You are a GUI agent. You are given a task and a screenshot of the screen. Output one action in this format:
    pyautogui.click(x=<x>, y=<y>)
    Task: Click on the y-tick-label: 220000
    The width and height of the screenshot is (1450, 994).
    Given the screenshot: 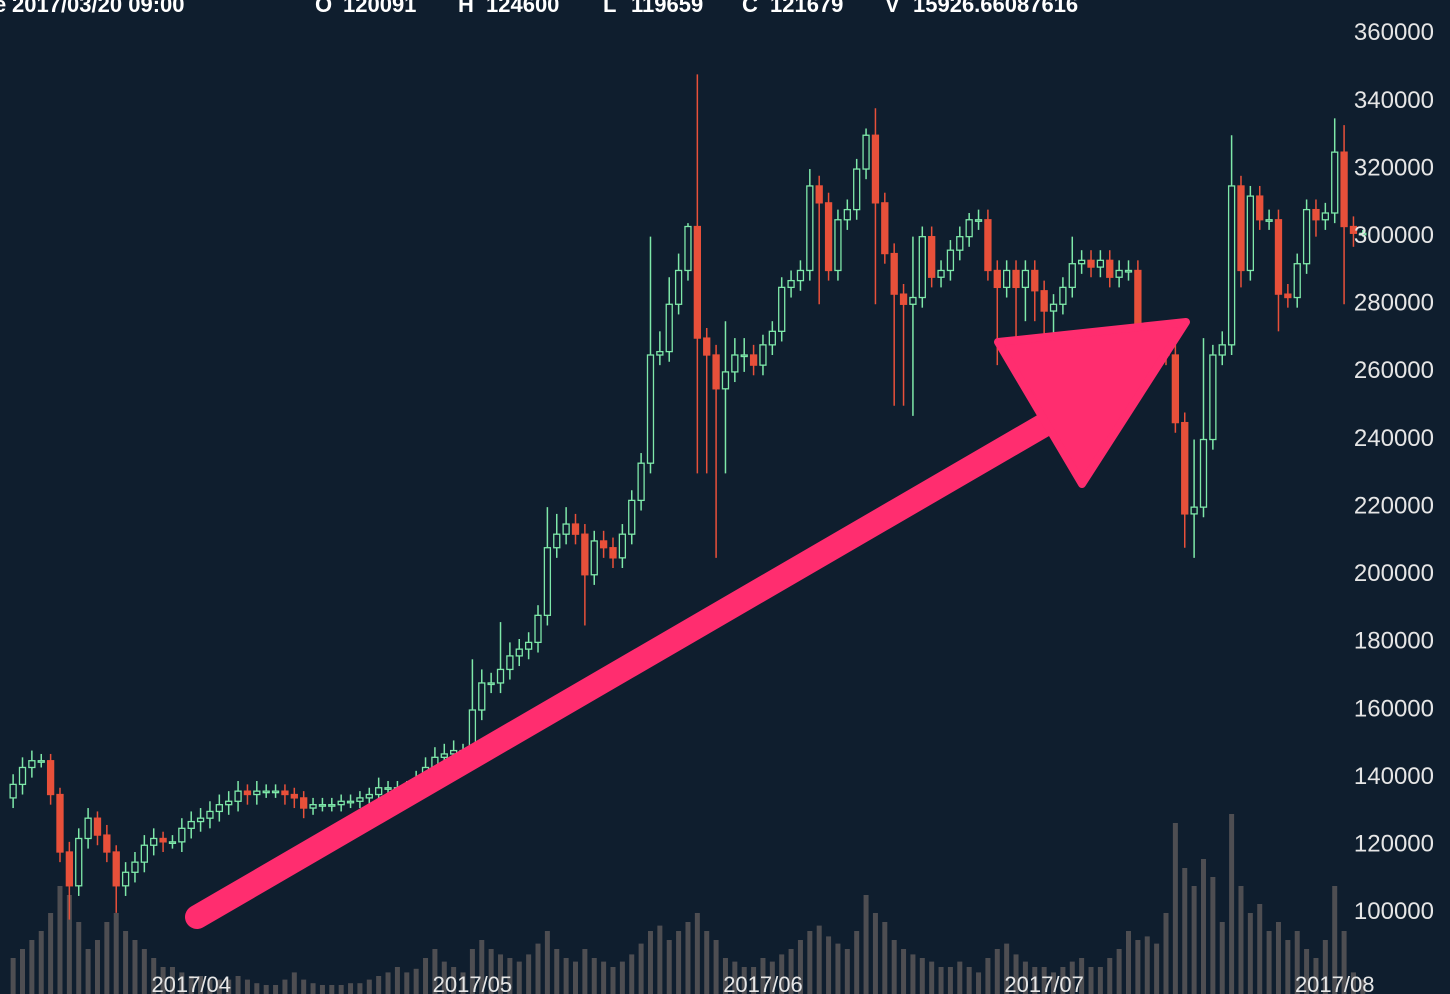 What is the action you would take?
    pyautogui.click(x=1394, y=505)
    